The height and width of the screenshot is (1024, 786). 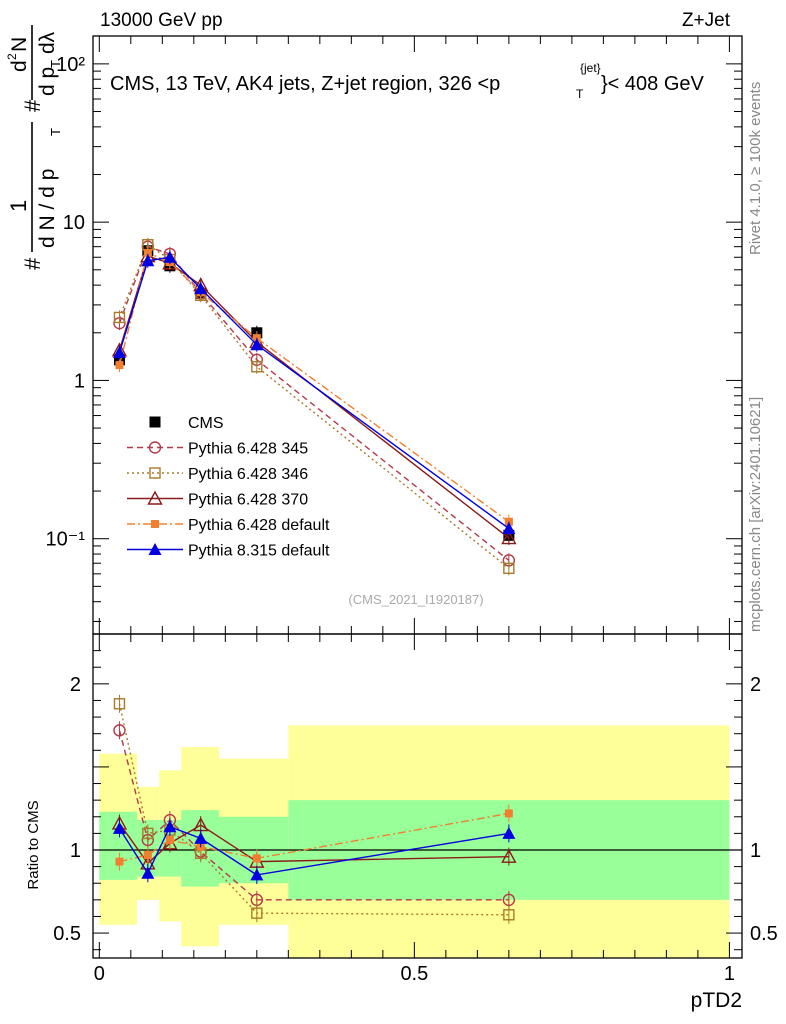 I want to click on ratio-line-p8def, so click(x=313, y=850).